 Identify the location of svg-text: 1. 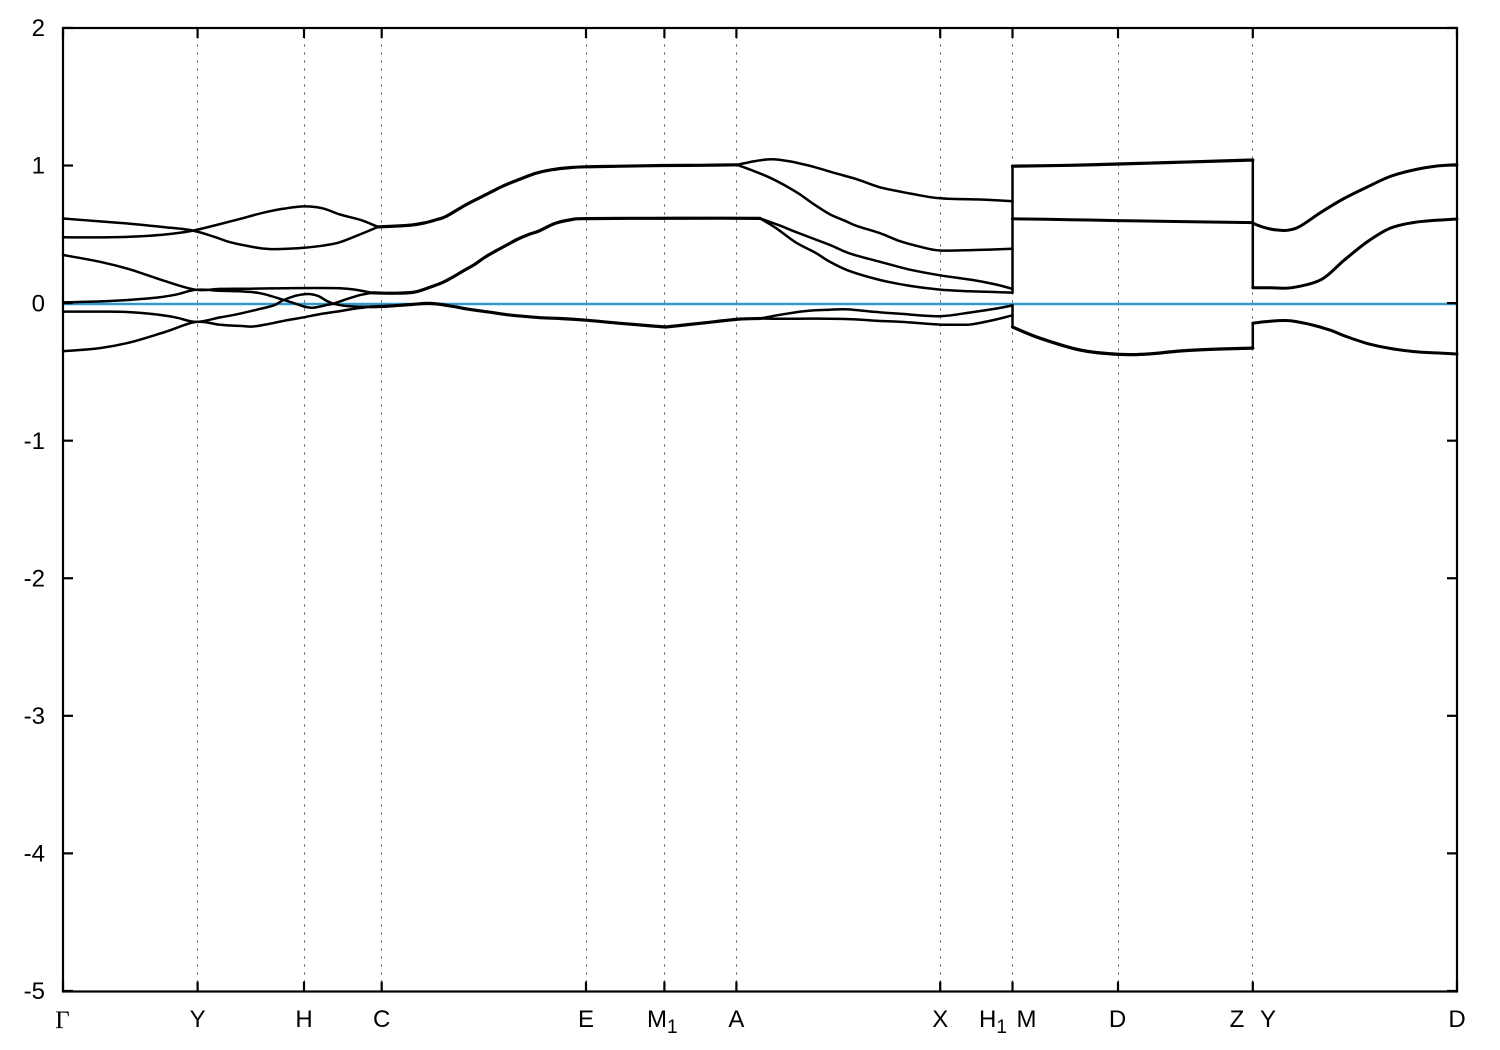
(38, 166).